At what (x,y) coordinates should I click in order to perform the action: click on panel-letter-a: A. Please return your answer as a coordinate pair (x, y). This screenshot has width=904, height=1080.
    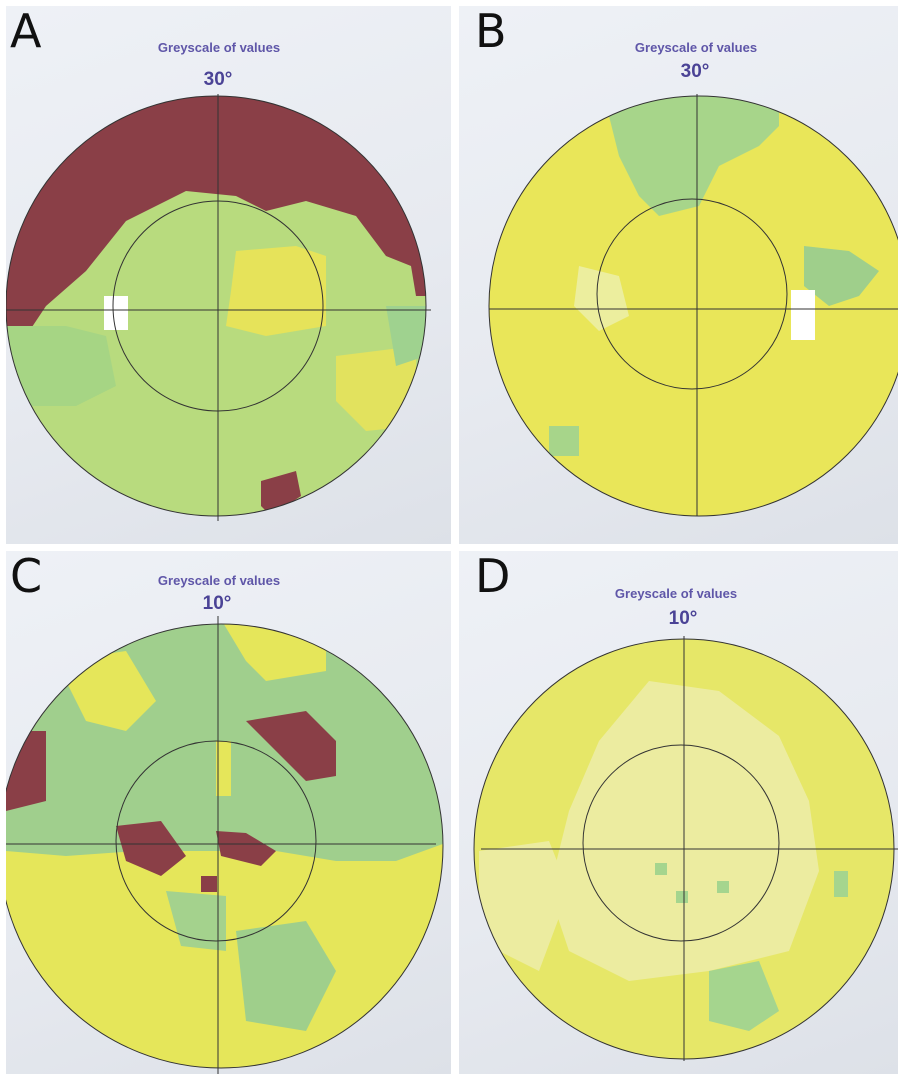
    Looking at the image, I should click on (26, 32).